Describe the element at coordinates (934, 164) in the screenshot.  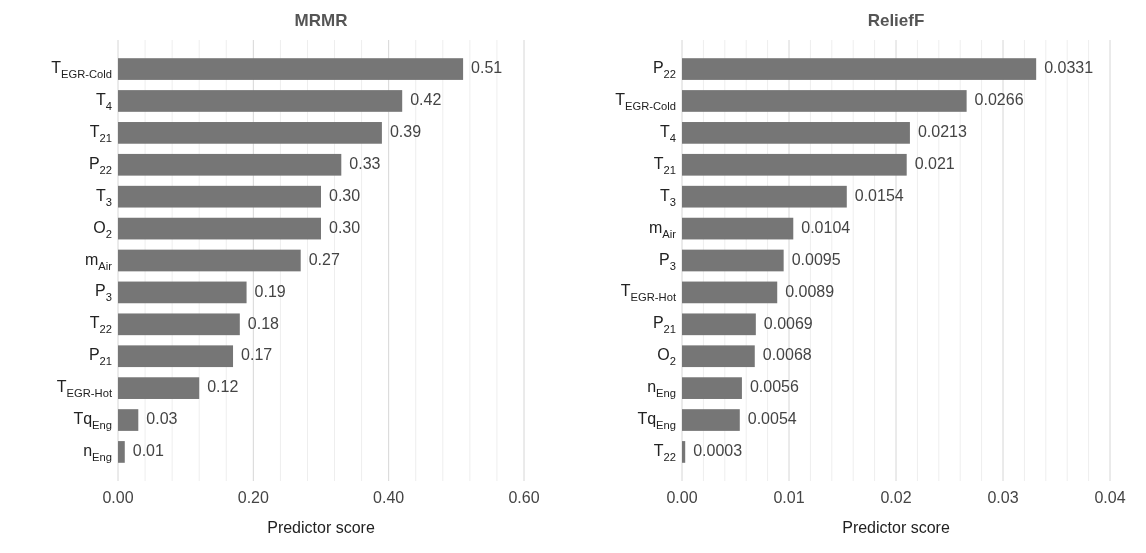
I see `data-label: 0.021` at that location.